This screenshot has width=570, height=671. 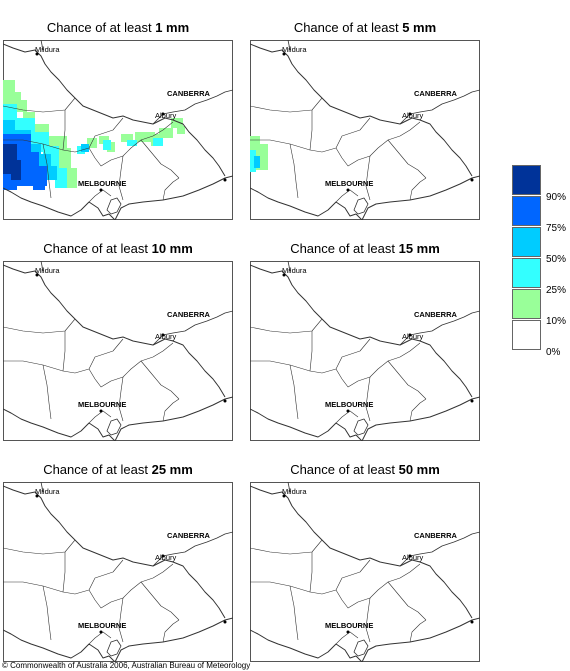 What do you see at coordinates (436, 314) in the screenshot?
I see `canberra-label: CANBERRA` at bounding box center [436, 314].